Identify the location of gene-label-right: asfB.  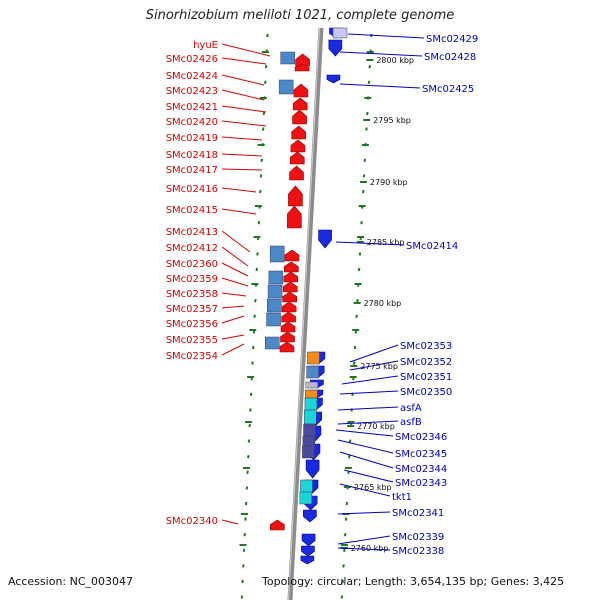
(411, 422).